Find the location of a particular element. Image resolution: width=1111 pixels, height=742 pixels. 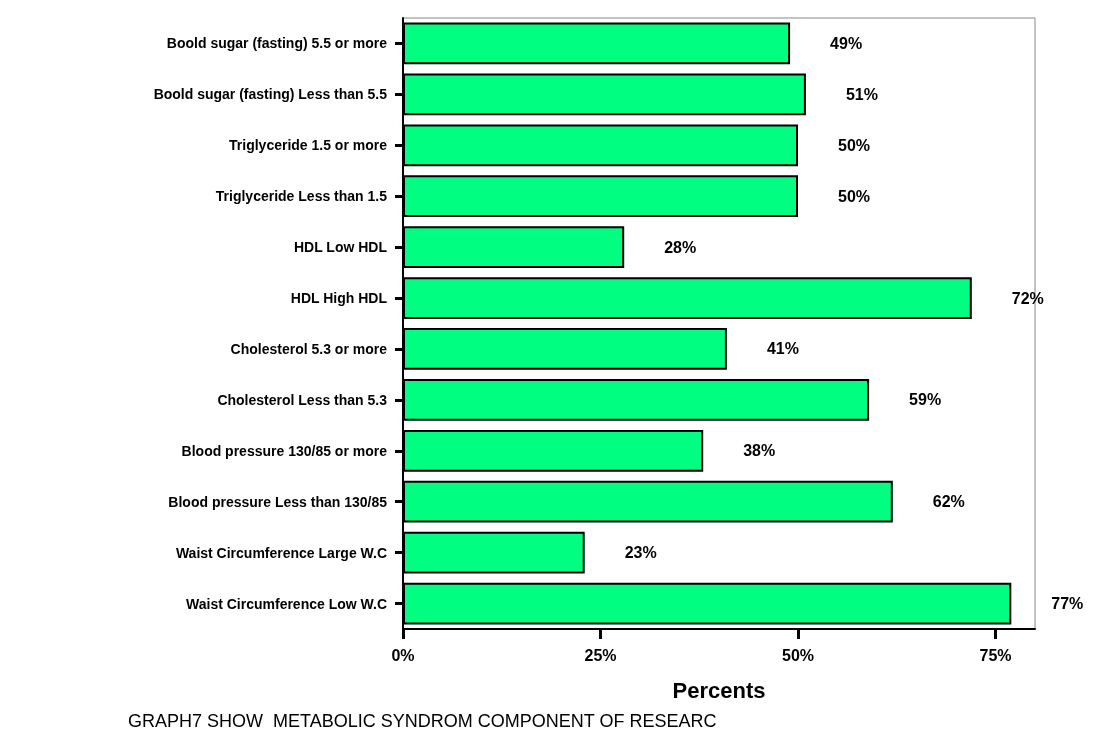

y-tick-label: Waist Circumference Large W.C is located at coordinates (281, 552).